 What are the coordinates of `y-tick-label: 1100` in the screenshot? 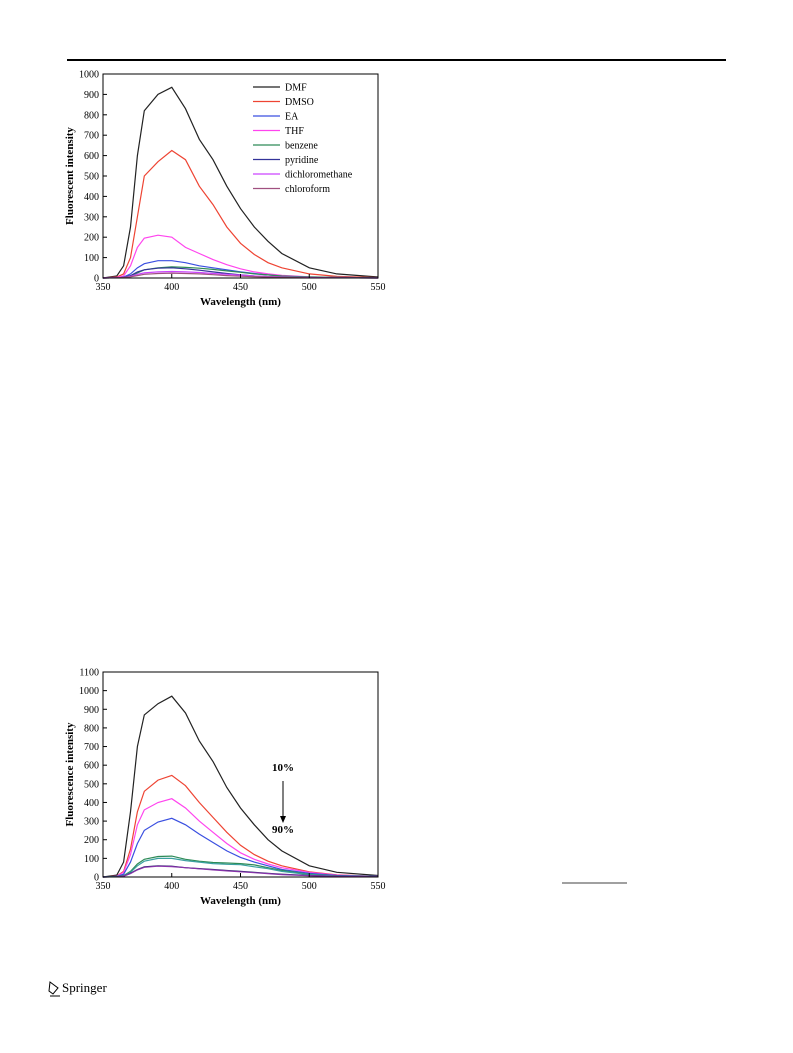 It's located at (89, 673).